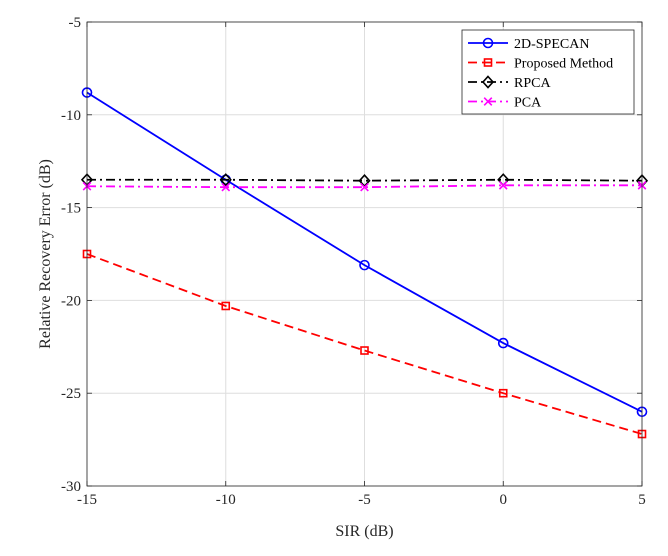  What do you see at coordinates (71, 301) in the screenshot?
I see `y-tick-label: -20` at bounding box center [71, 301].